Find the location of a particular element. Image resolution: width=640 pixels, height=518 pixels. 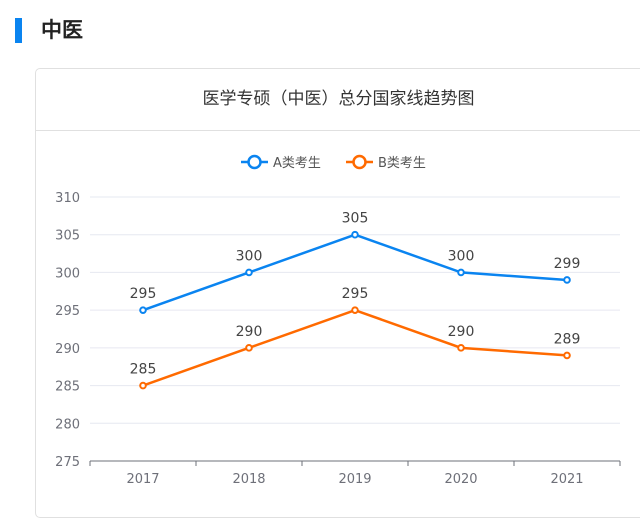

y-tick-label: 310 is located at coordinates (67, 198).